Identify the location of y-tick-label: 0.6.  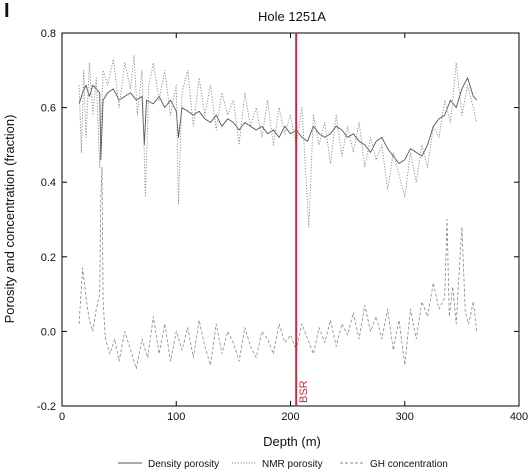
(48, 109).